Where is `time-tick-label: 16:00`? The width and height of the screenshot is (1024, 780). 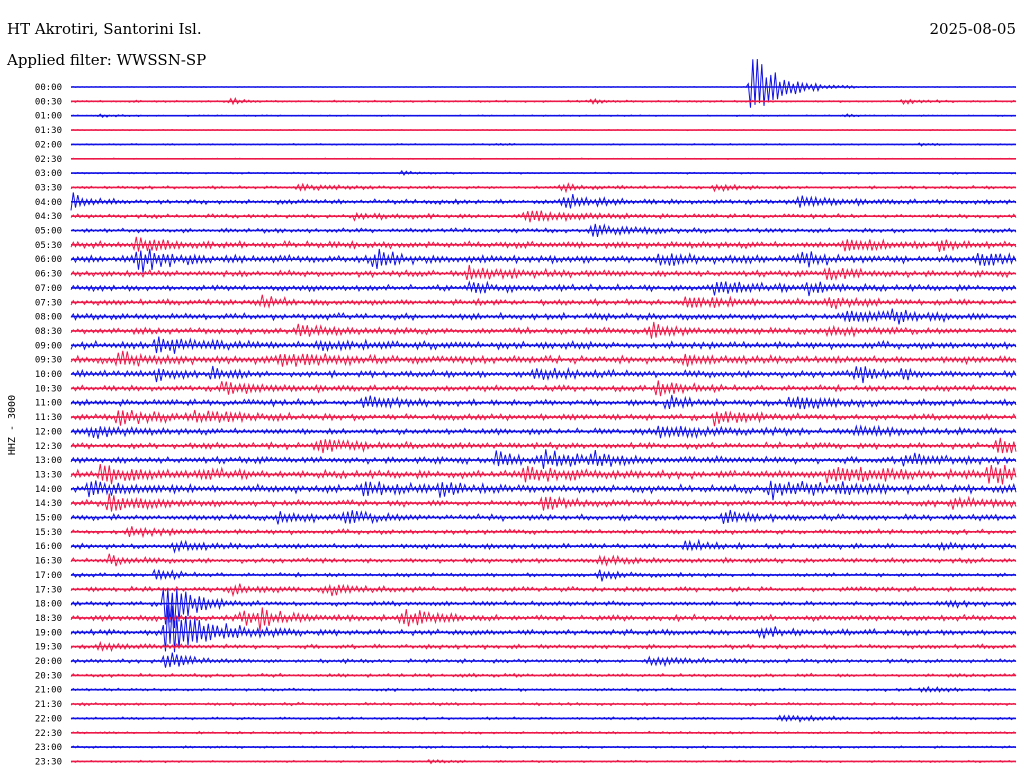
time-tick-label: 16:00 is located at coordinates (48, 547).